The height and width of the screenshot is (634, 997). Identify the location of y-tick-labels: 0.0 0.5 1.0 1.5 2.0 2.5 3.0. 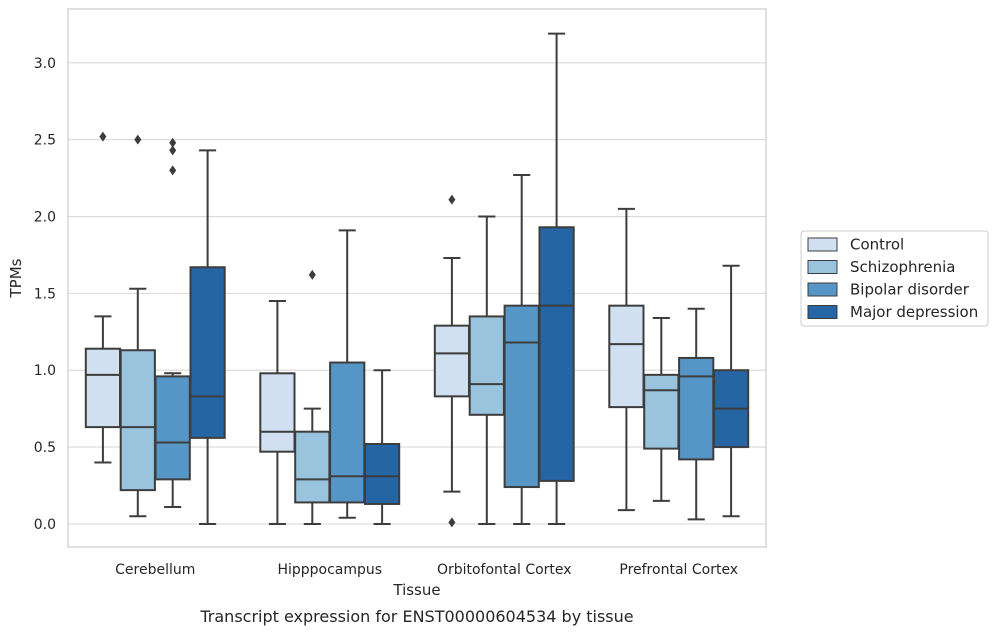
(45, 294).